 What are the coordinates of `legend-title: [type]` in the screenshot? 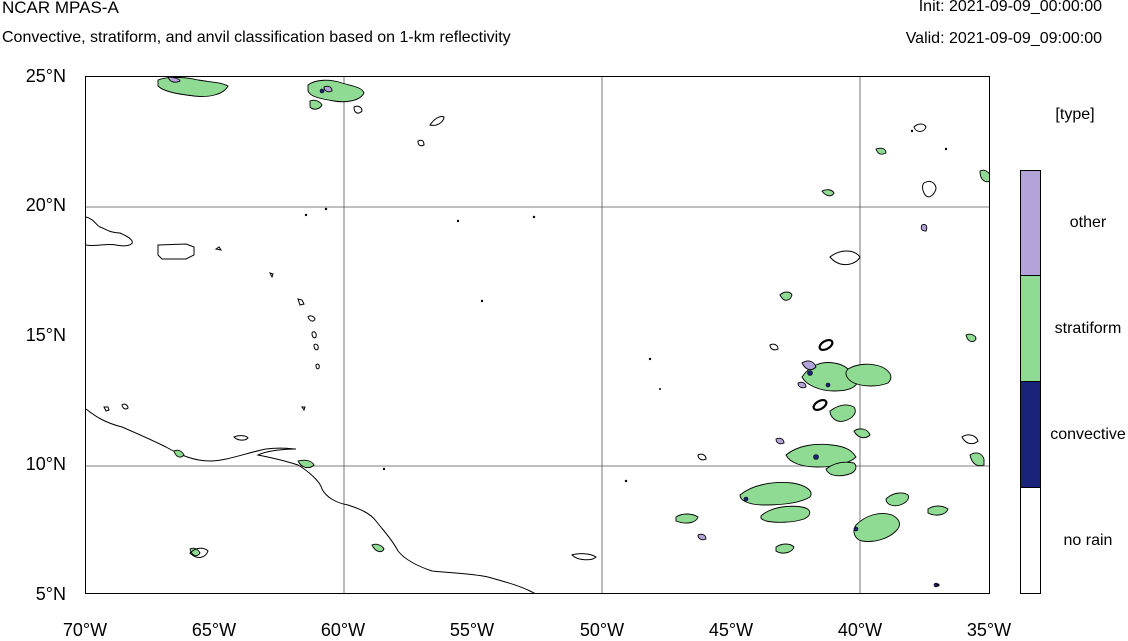 It's located at (1075, 114).